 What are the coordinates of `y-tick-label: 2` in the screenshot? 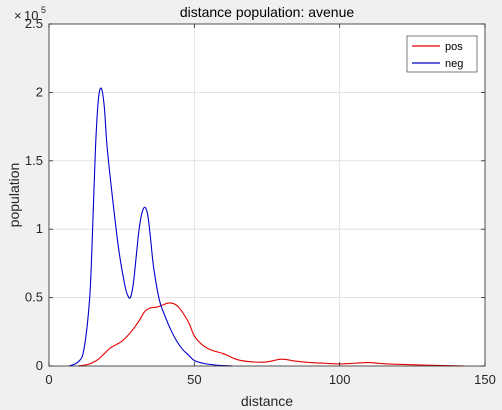 It's located at (39, 91).